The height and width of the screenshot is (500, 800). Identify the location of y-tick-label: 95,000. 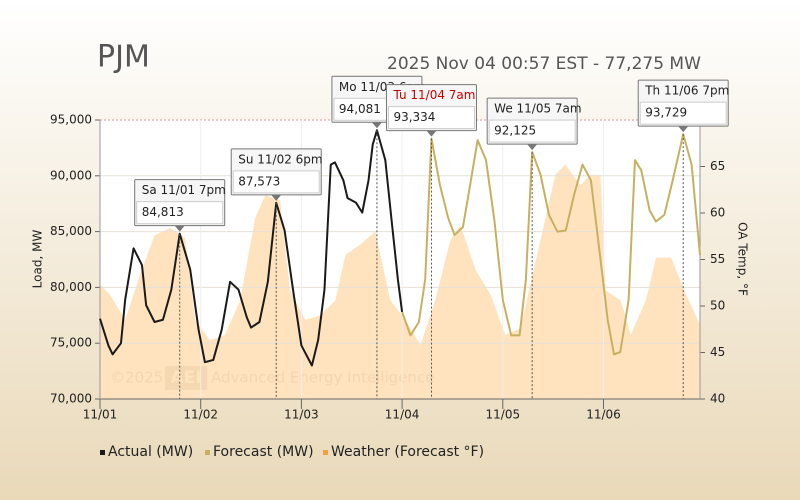
(71, 120).